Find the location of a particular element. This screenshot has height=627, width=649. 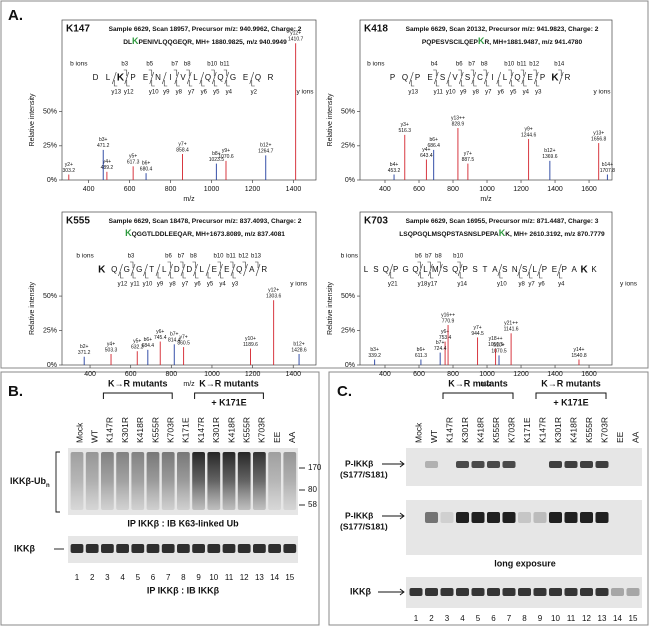

panel-label: A. is located at coordinates (15, 15).